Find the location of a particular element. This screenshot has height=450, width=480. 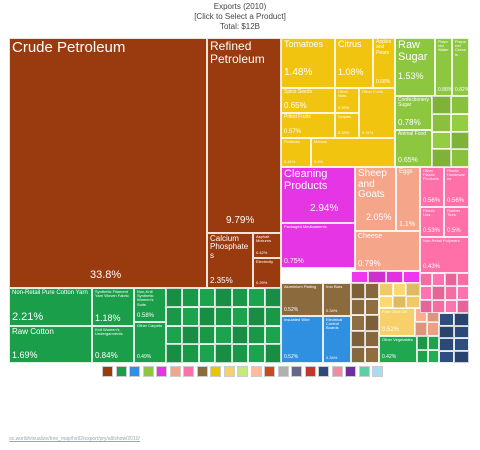

treemap-tile: Knit Women's Undergarments 0.84% is located at coordinates (113, 344).